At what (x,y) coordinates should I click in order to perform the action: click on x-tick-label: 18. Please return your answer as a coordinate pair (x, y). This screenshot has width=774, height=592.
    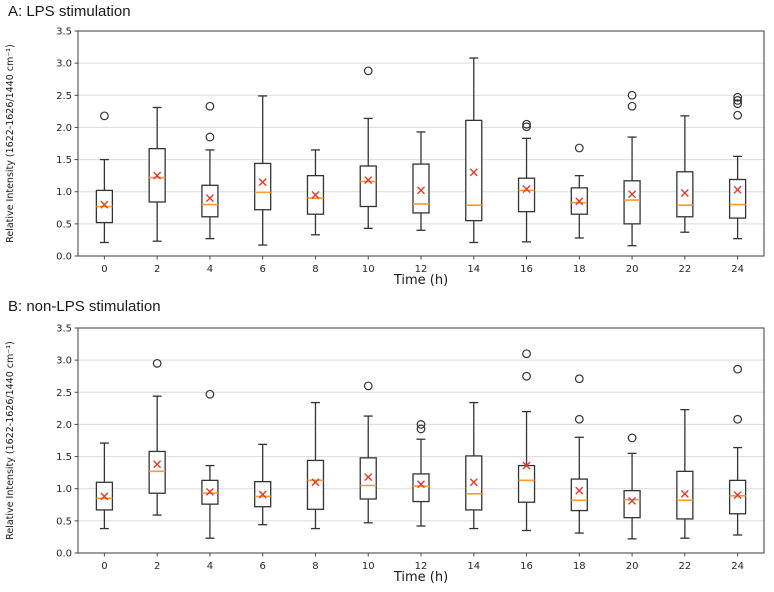
    Looking at the image, I should click on (579, 566).